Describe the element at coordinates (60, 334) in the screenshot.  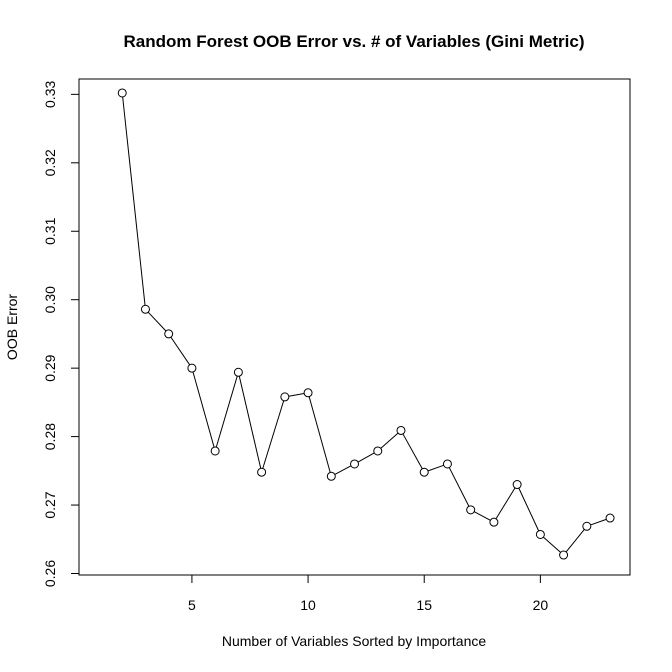
I see `y-axis: 0.26 0.27 0.28 0.29 0.30 0.31 0.32 0.33` at that location.